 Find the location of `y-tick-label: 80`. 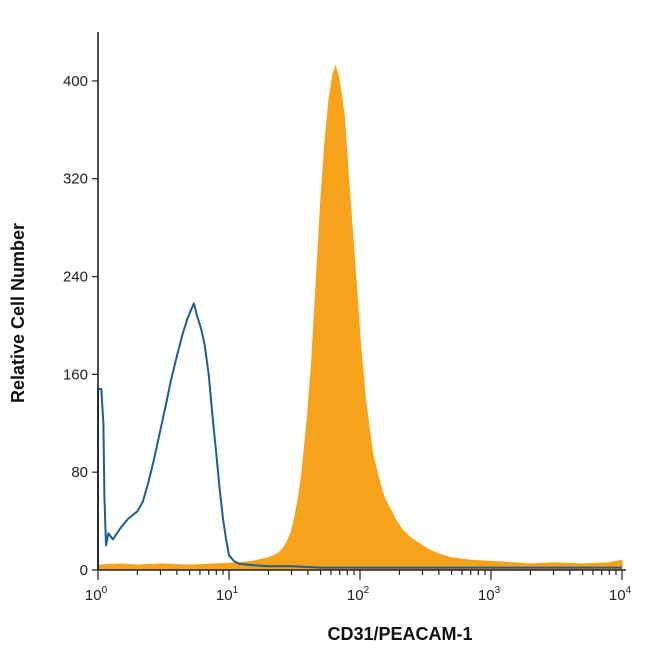

y-tick-label: 80 is located at coordinates (79, 472).